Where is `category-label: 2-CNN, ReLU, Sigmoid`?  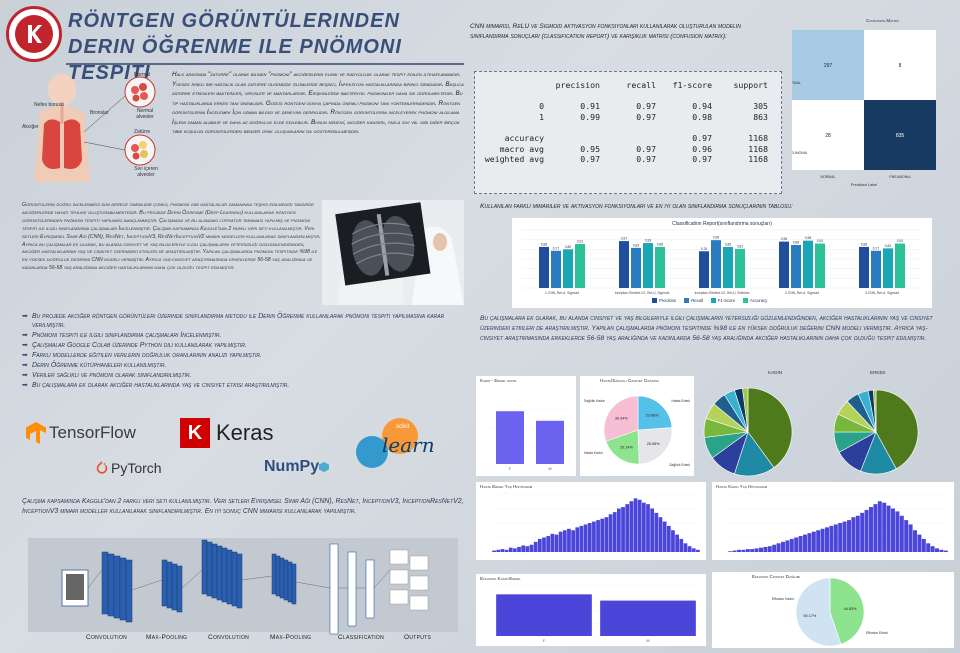
category-label: 2-CNN, ReLU, Sigmoid is located at coordinates (802, 293).